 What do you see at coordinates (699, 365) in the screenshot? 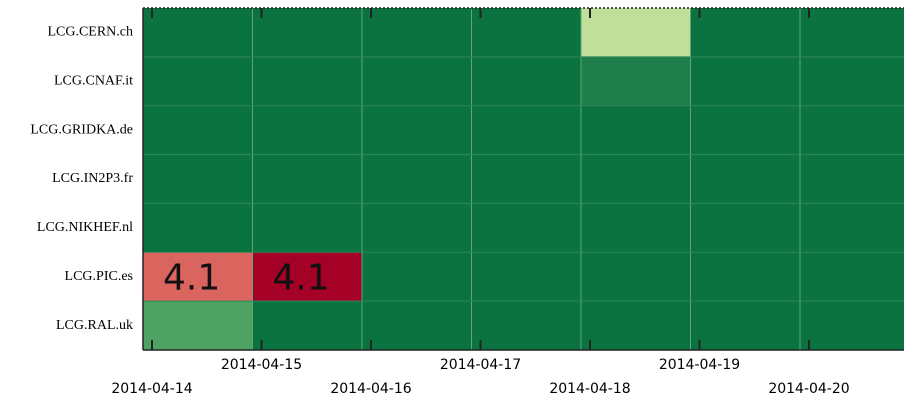
I see `x-tick-label: 2014-04-19` at bounding box center [699, 365].